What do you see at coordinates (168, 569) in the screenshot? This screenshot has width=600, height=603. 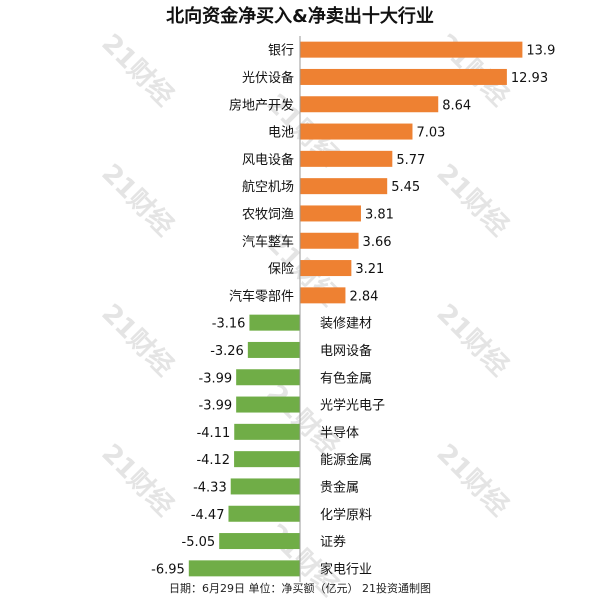 I see `value-label: -6.95` at bounding box center [168, 569].